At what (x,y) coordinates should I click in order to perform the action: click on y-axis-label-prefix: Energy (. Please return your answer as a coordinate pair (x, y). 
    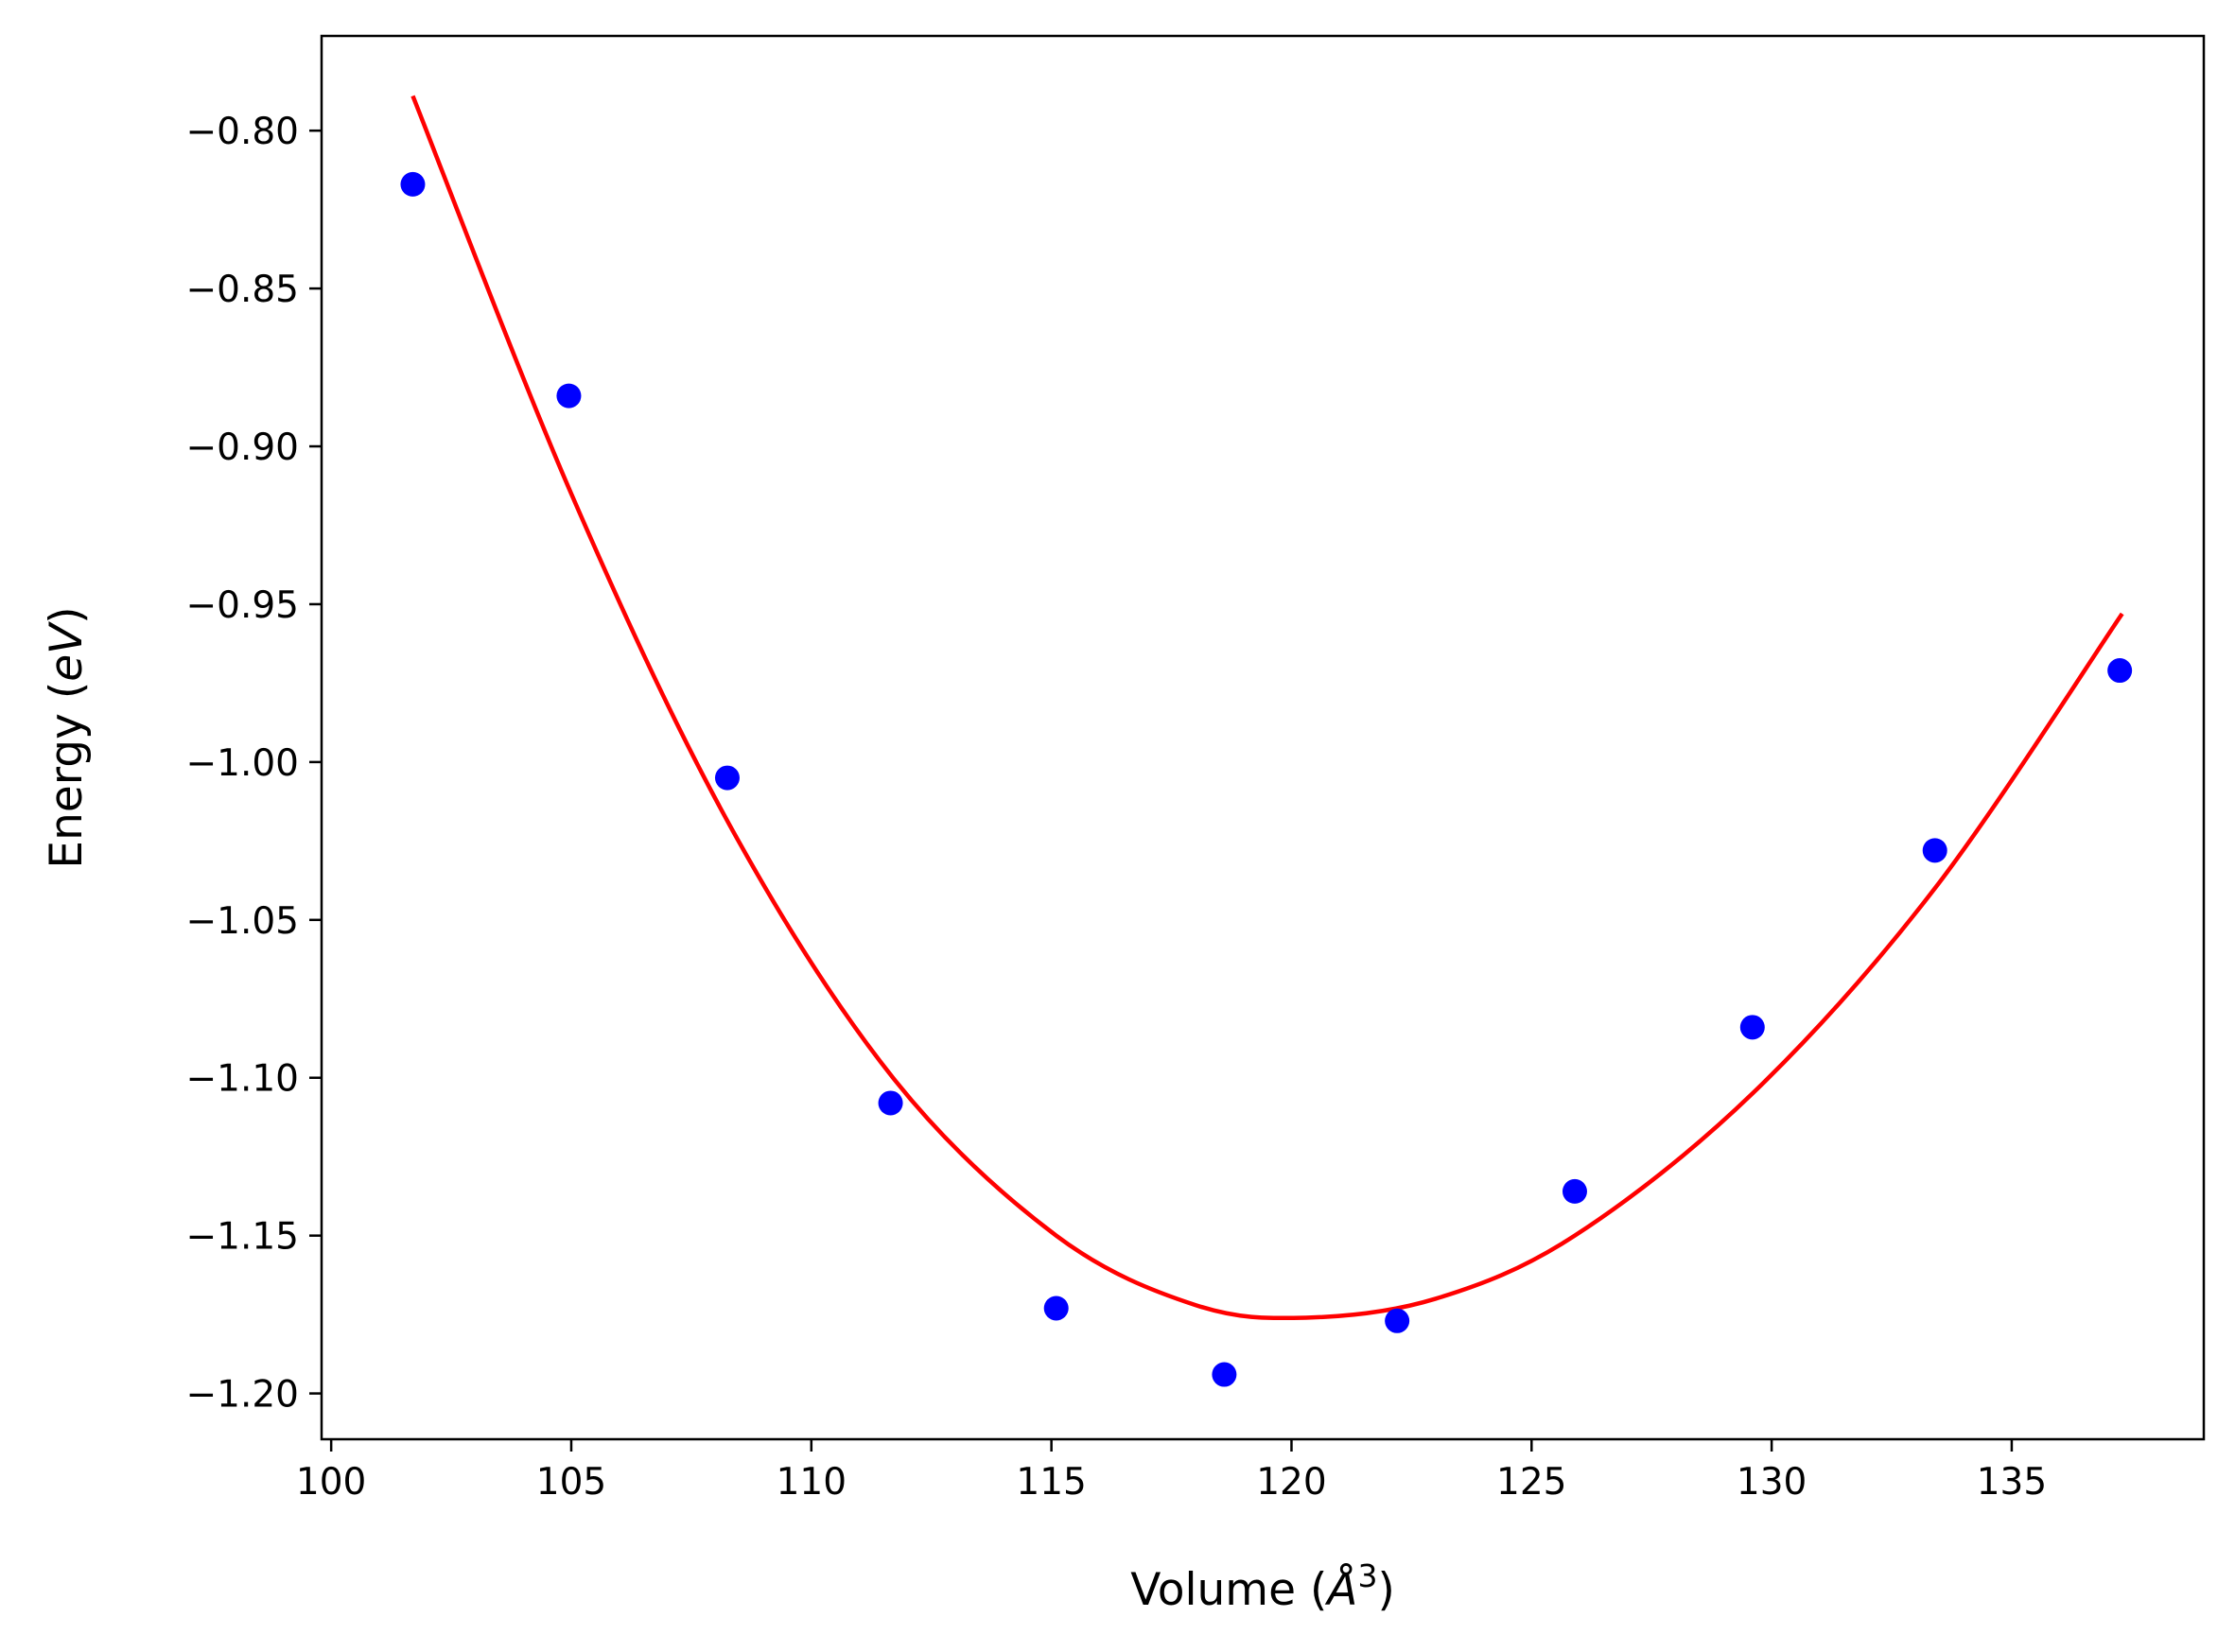
    Looking at the image, I should click on (67, 775).